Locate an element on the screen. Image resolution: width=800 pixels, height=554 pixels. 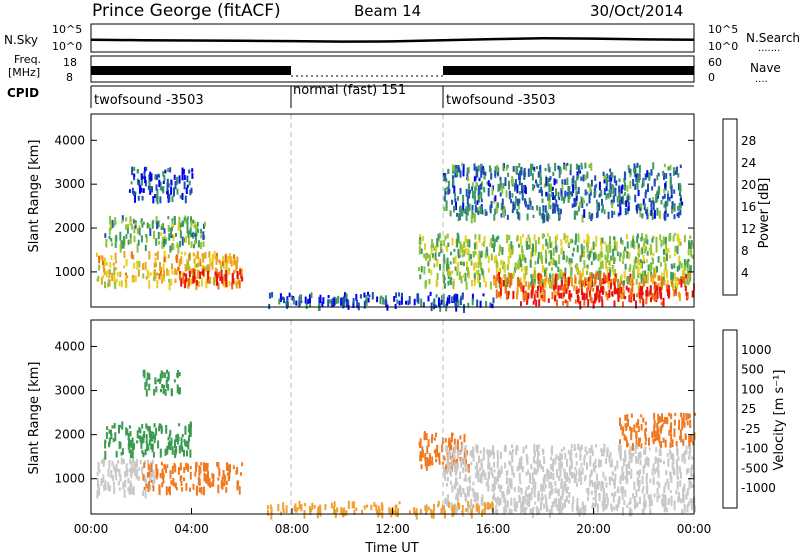
nsky-label: N.Sky is located at coordinates (21, 40).